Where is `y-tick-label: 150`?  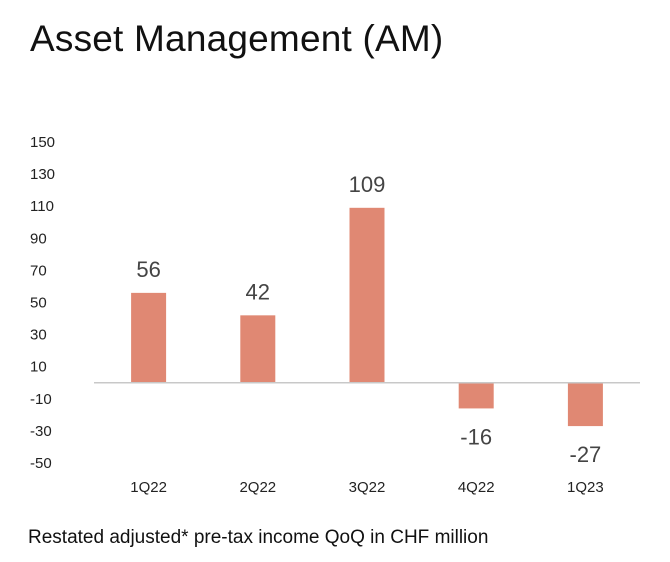 y-tick-label: 150 is located at coordinates (42, 142).